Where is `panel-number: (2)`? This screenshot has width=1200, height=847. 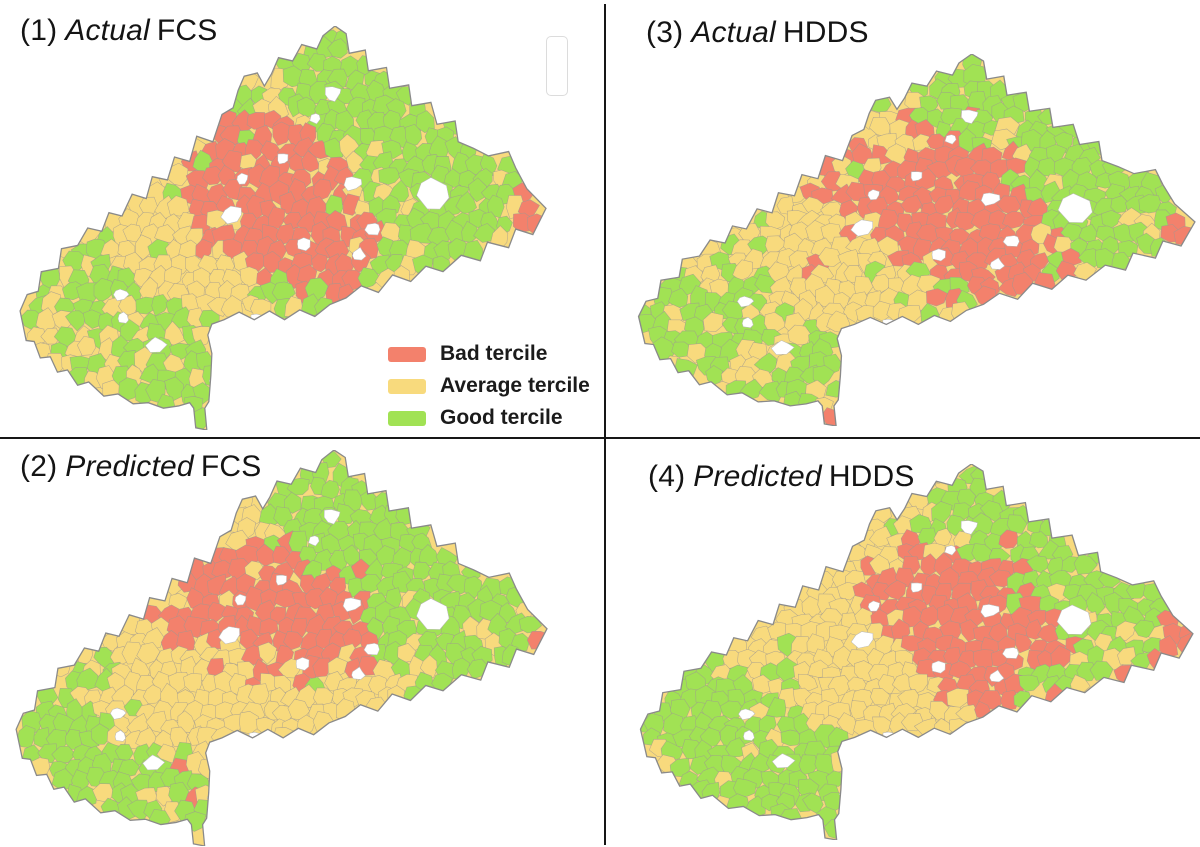
panel-number: (2) is located at coordinates (39, 466).